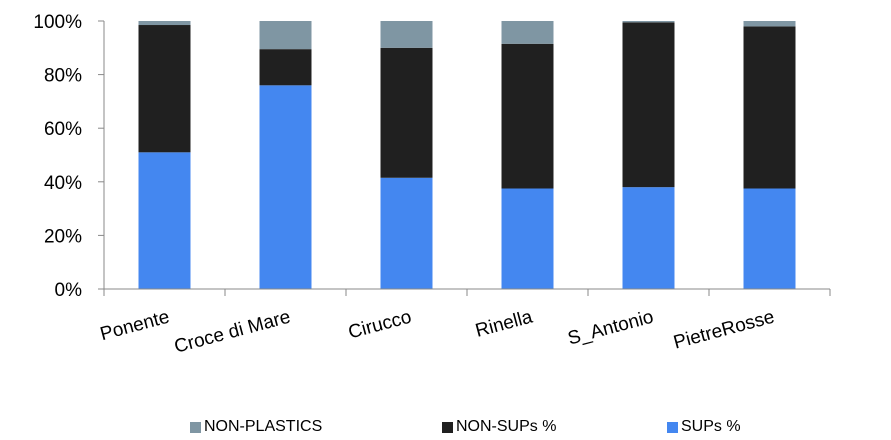  What do you see at coordinates (672, 427) in the screenshot?
I see `legend-swatch-sups` at bounding box center [672, 427].